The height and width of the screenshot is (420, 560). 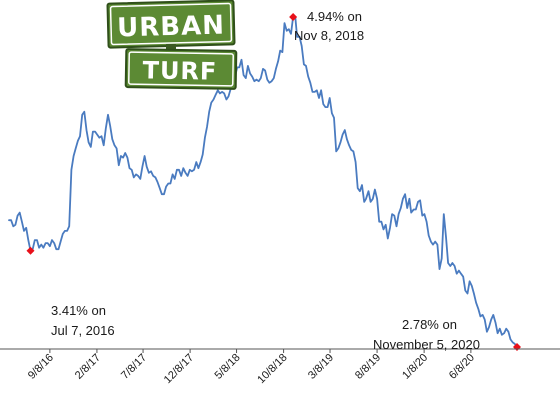 I want to click on logo-text-urban: URBAN, so click(x=171, y=27).